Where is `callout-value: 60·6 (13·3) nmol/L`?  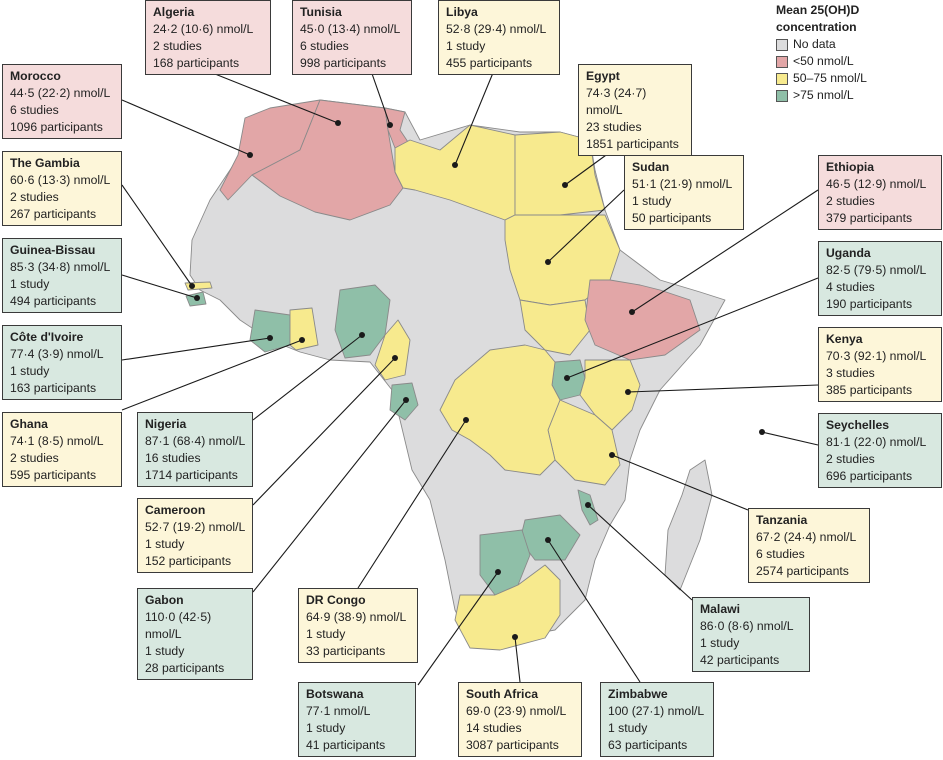 callout-value: 60·6 (13·3) nmol/L is located at coordinates (60, 180).